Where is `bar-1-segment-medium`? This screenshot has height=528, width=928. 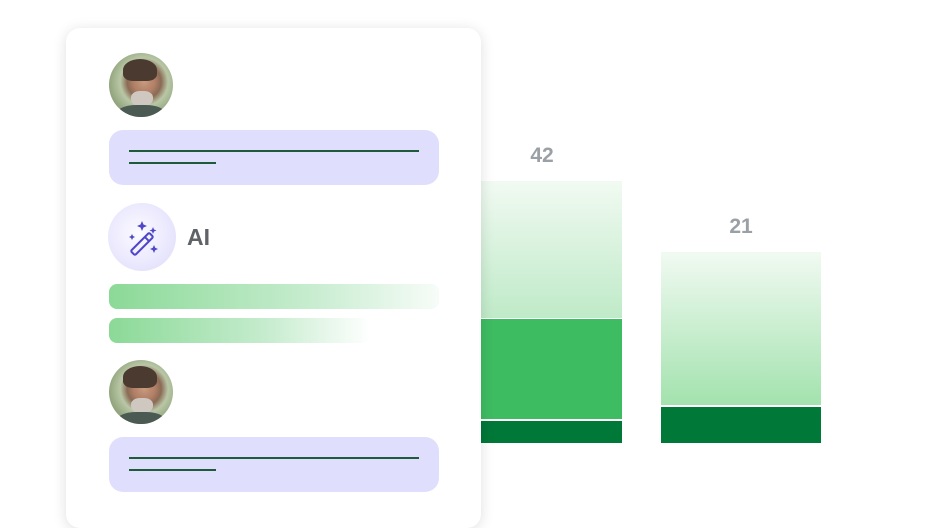 bar-1-segment-medium is located at coordinates (542, 369).